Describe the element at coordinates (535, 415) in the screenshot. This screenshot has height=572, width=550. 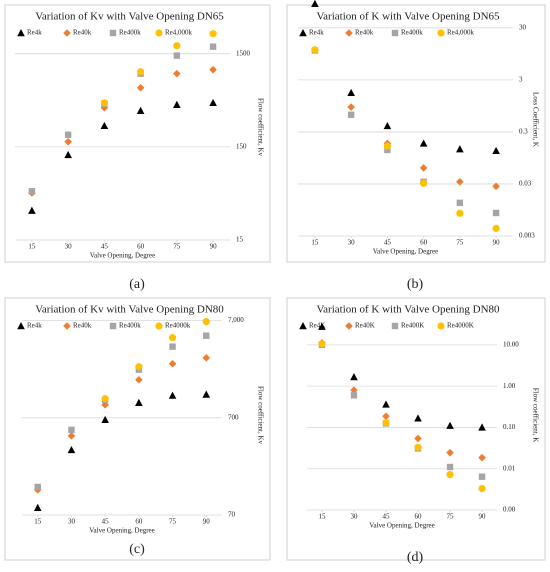
I see `y-axis-label: Flow coefficient, K` at that location.